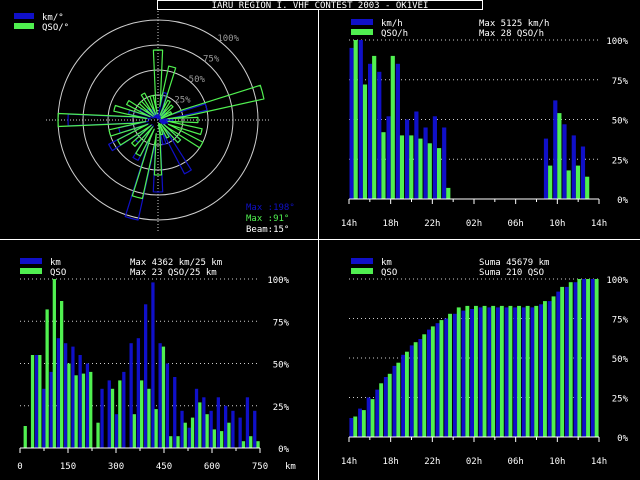 This screenshot has height=480, width=640. I want to click on legend-swatch-km, so click(362, 261).